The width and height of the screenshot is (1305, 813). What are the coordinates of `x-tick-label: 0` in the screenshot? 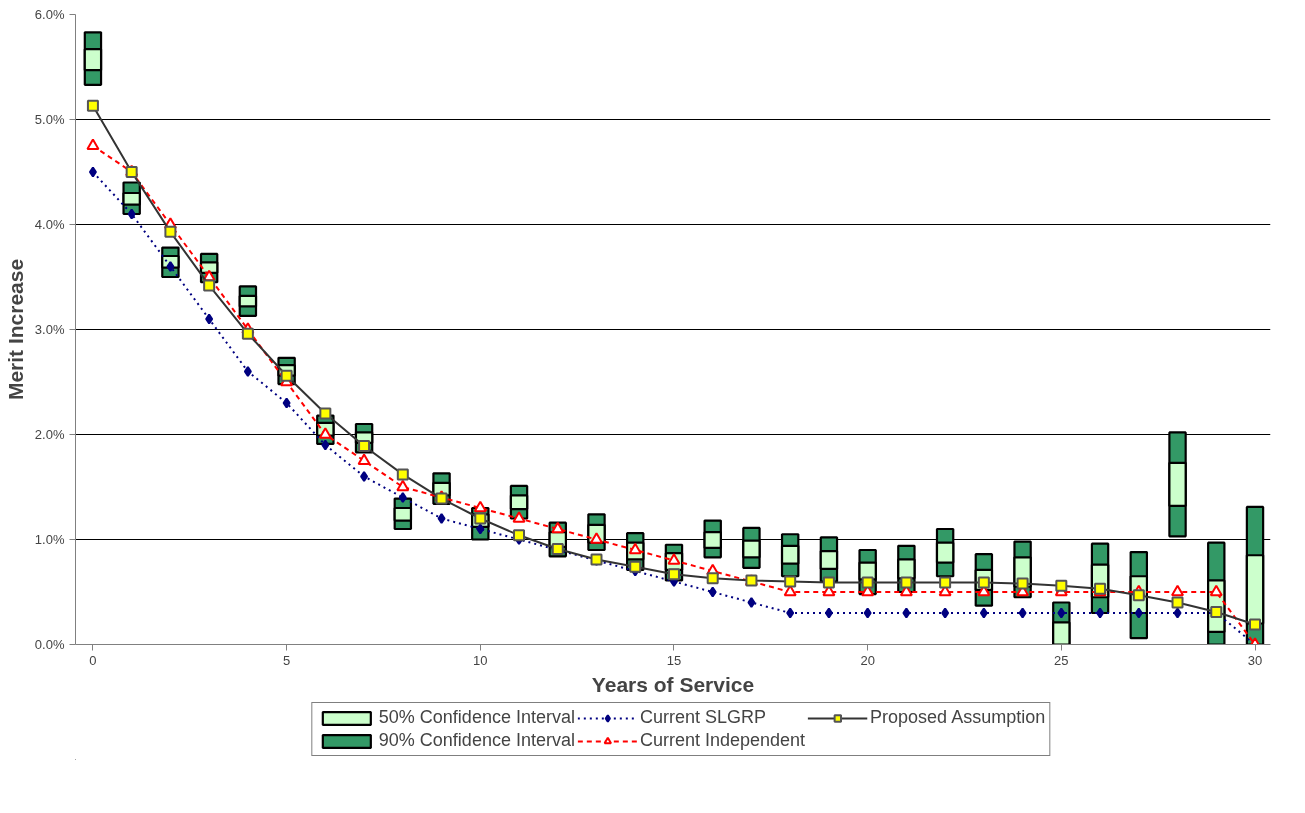 It's located at (93, 660).